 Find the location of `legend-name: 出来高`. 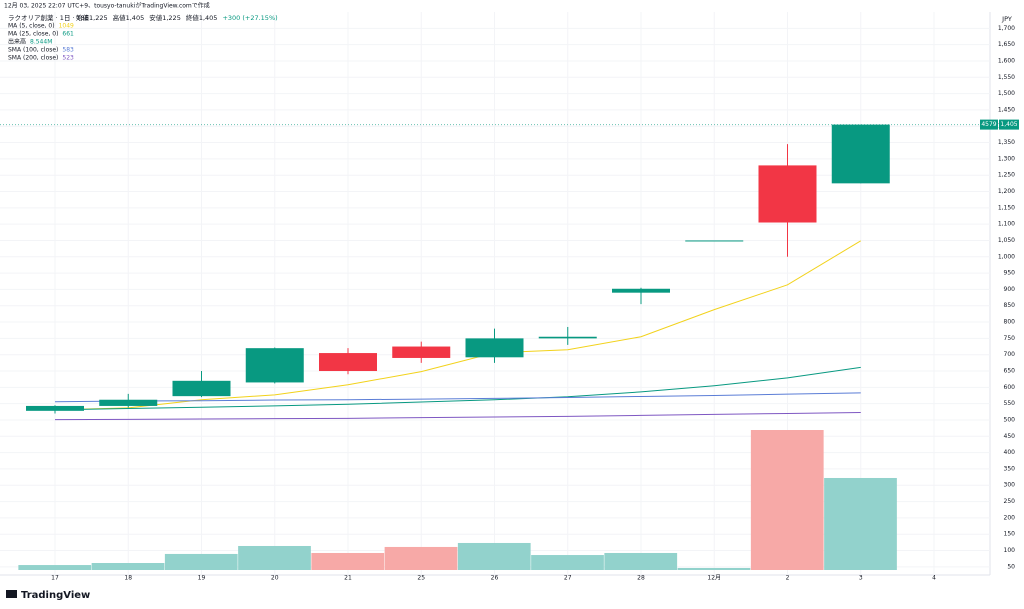

legend-name: 出来高 is located at coordinates (17, 42).